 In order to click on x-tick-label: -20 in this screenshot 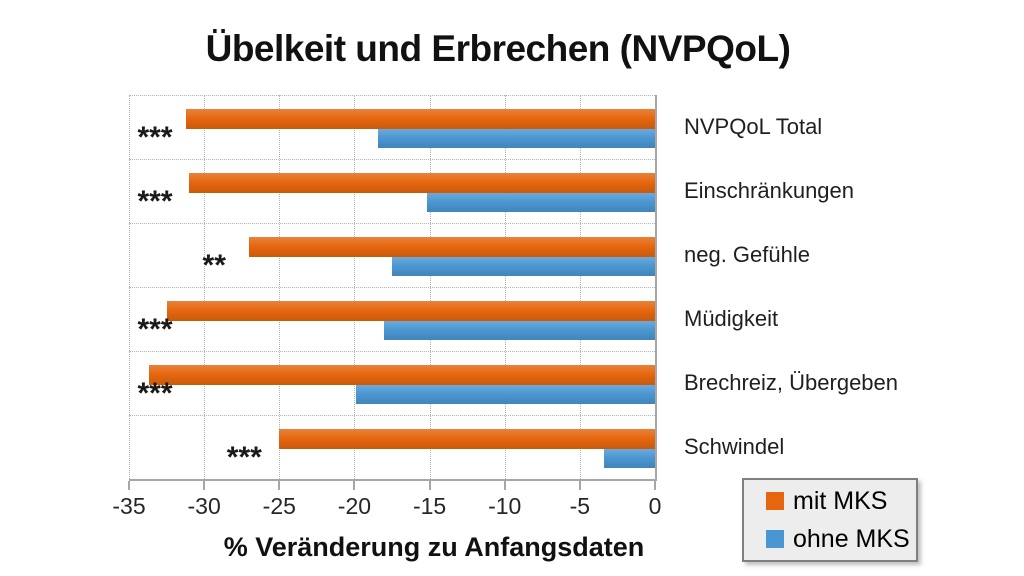, I will do `click(354, 506)`.